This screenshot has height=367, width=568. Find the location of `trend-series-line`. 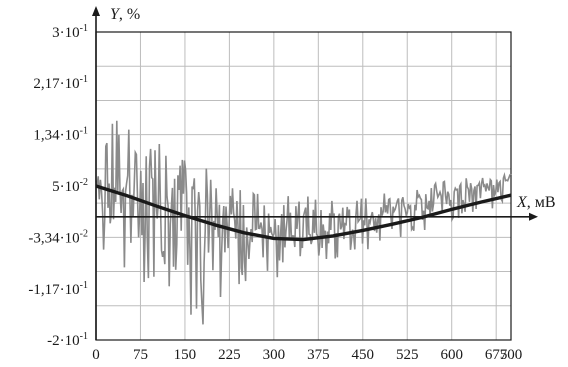

trend-series-line is located at coordinates (303, 213).